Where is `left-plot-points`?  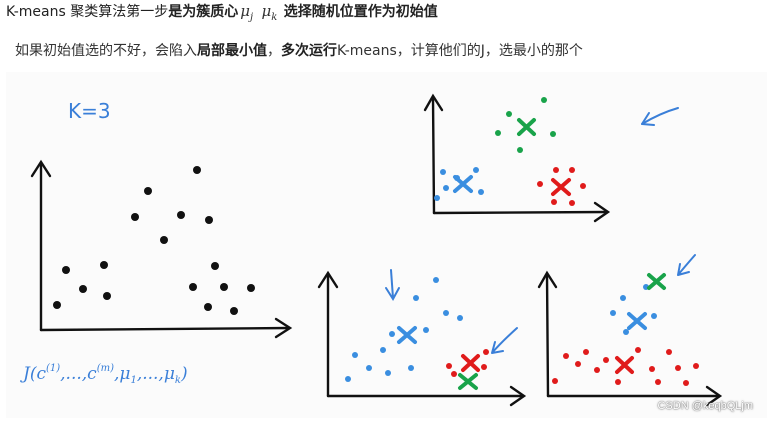 left-plot-points is located at coordinates (154, 240).